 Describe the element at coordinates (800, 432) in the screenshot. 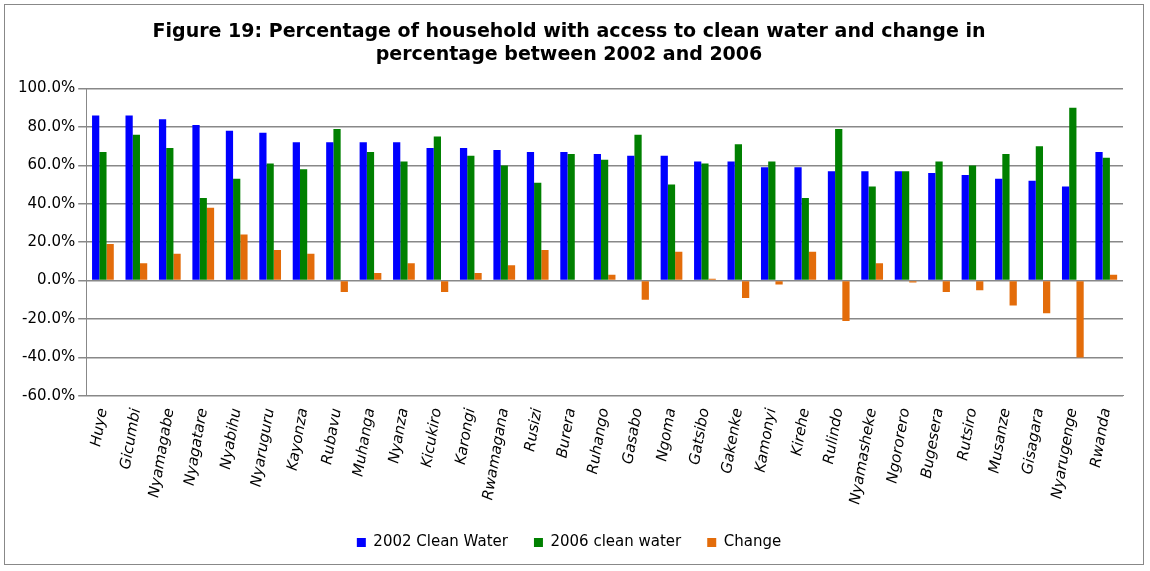

I see `x-tick-label: Kirehe` at that location.